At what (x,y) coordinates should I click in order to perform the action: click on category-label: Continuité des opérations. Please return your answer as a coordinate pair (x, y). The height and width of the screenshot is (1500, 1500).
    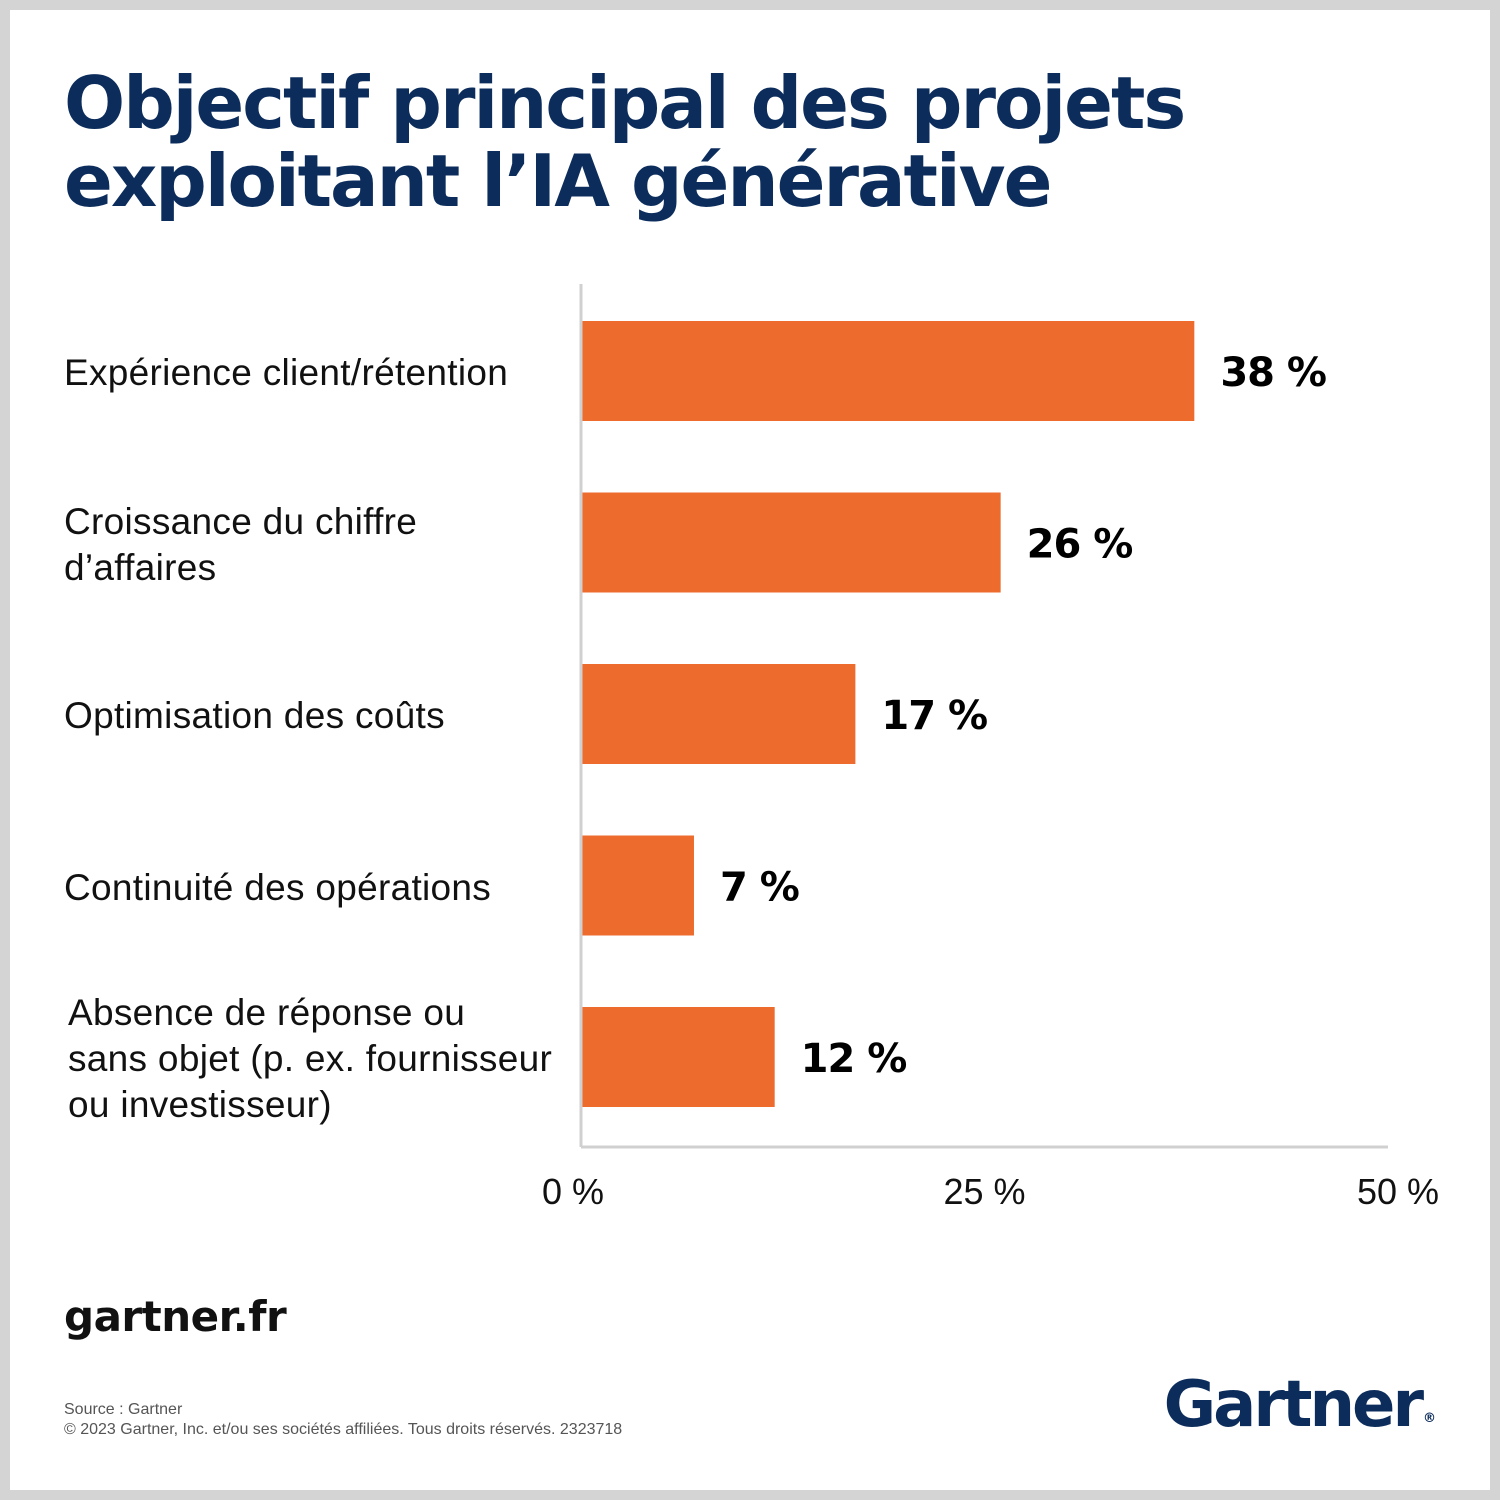
    Looking at the image, I should click on (314, 888).